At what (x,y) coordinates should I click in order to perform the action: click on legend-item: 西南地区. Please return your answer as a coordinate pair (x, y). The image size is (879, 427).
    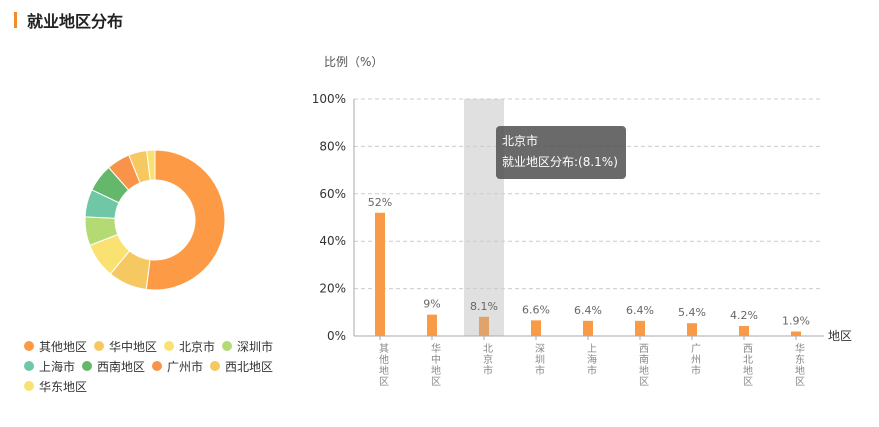
    Looking at the image, I should click on (113, 366).